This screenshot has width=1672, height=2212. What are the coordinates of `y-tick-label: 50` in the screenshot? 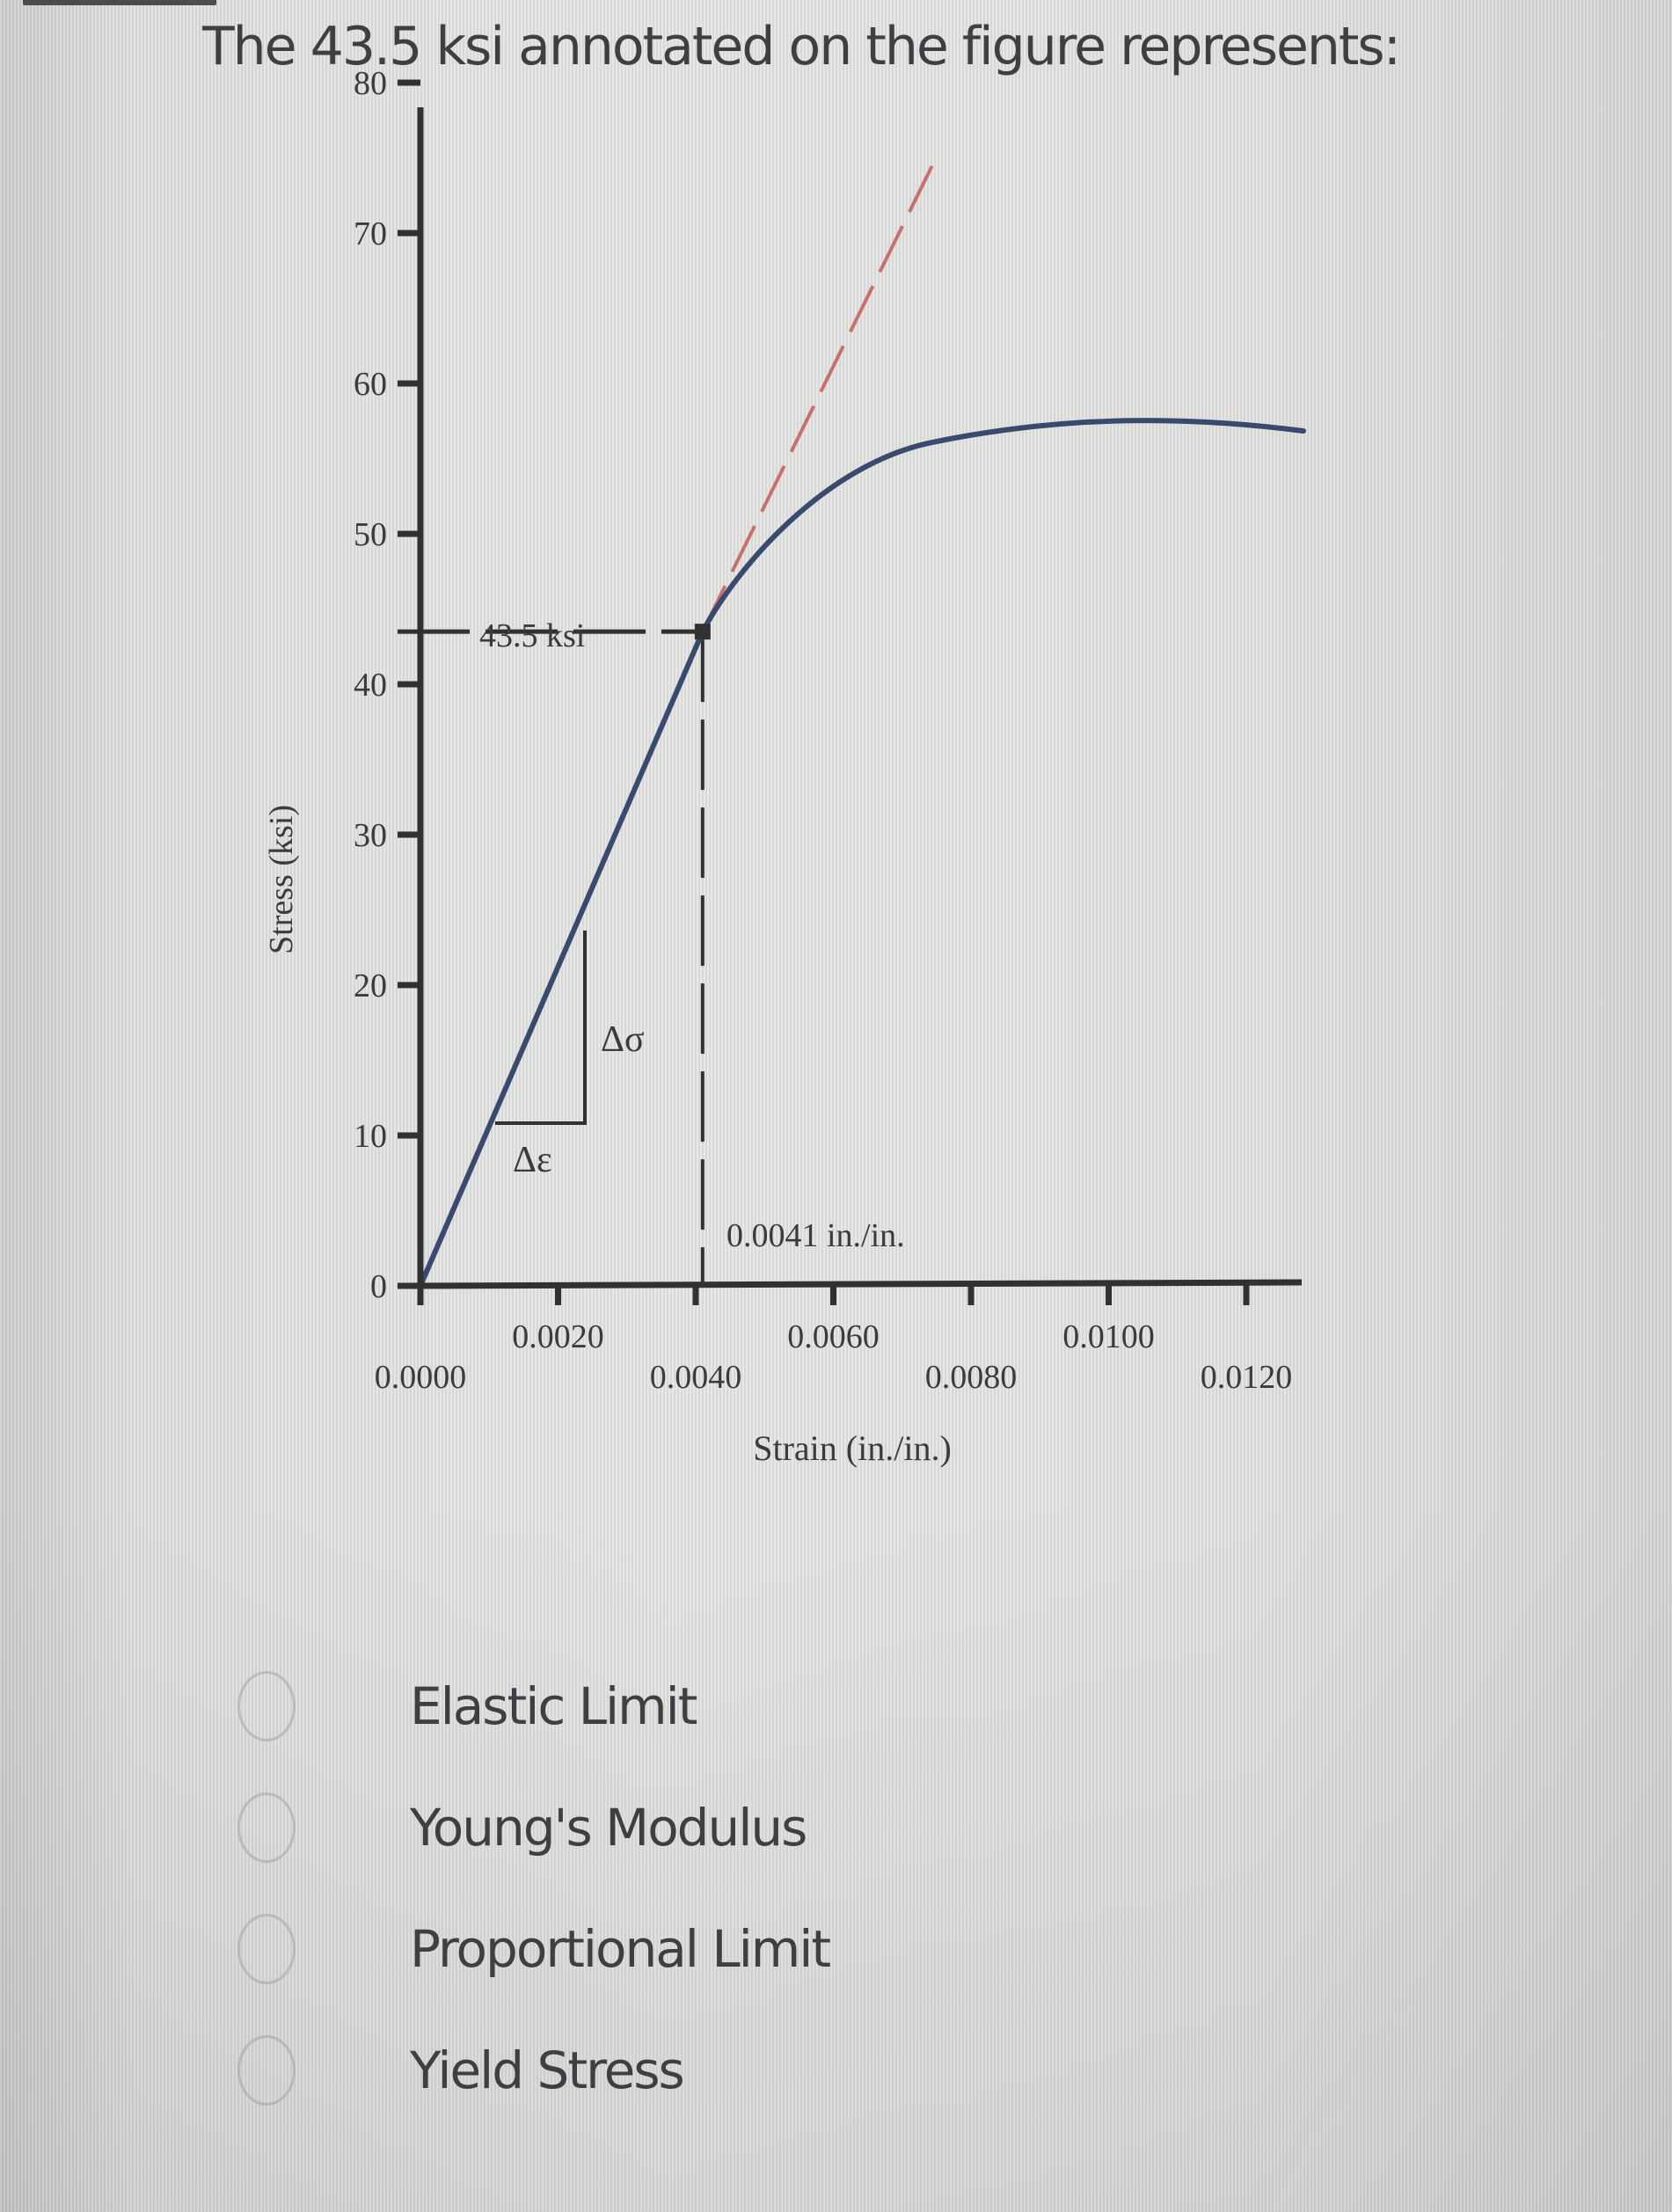 It's located at (370, 534).